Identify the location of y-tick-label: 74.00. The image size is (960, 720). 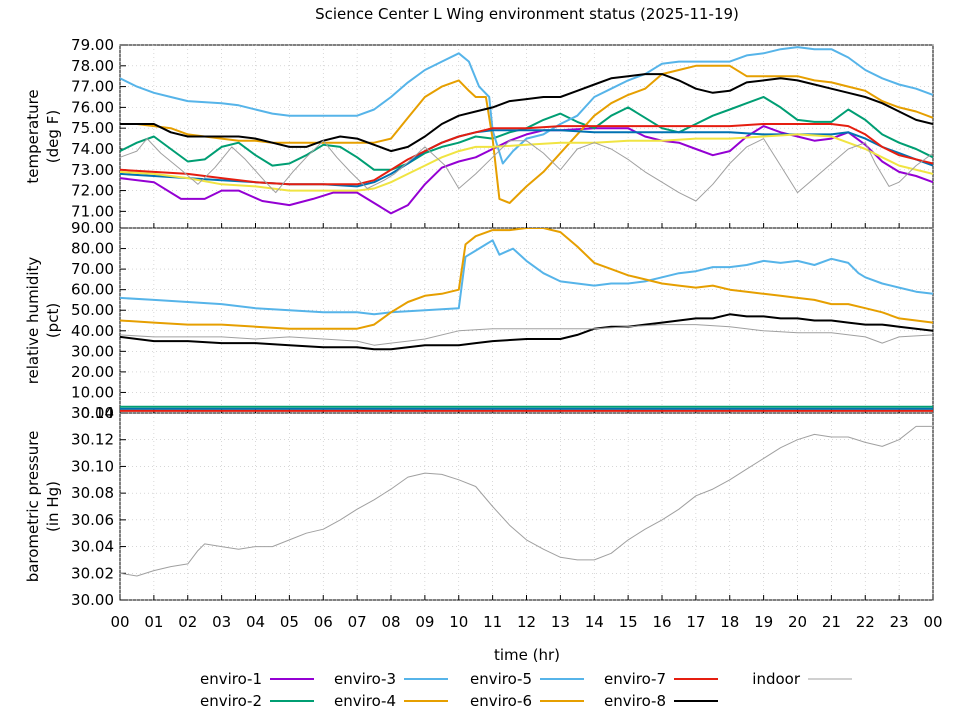
(92, 149).